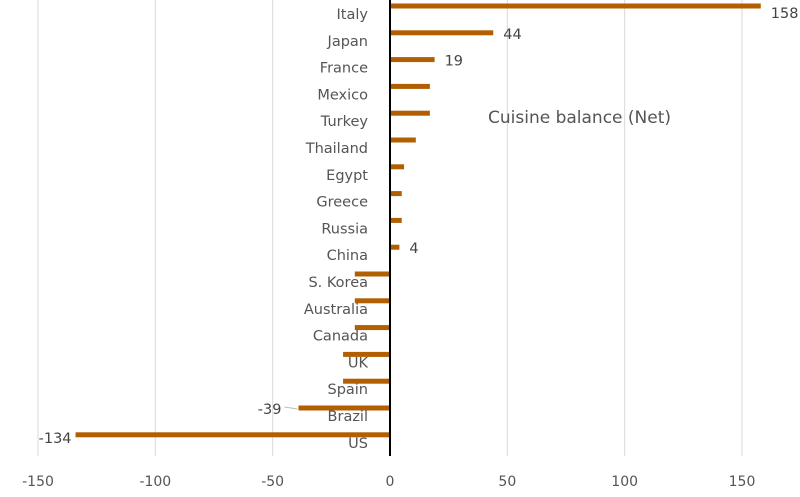  Describe the element at coordinates (38, 482) in the screenshot. I see `x-tick-label: -150` at that location.